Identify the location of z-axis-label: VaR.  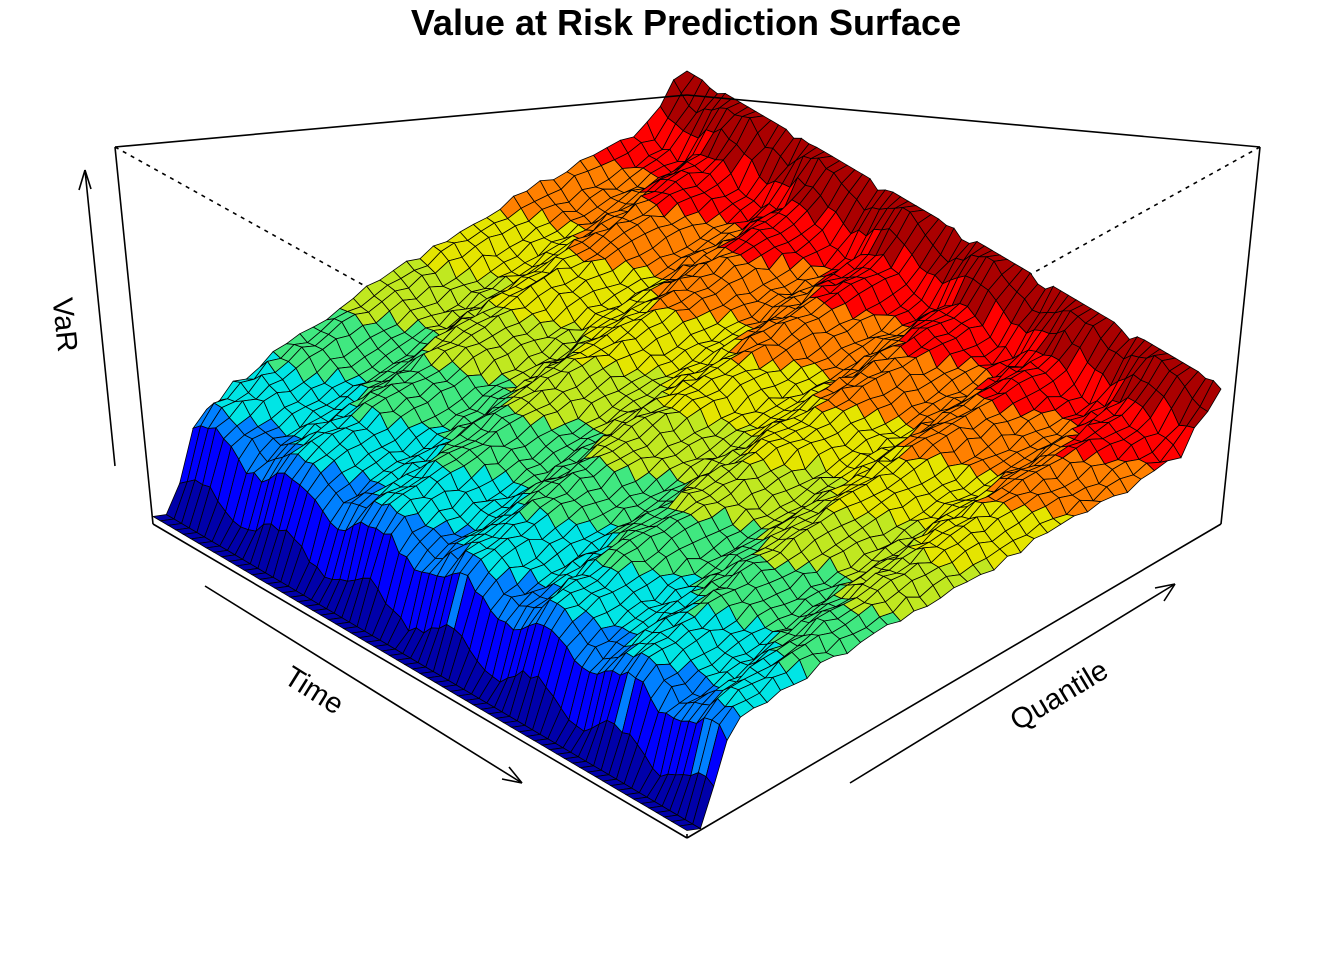
(64, 324).